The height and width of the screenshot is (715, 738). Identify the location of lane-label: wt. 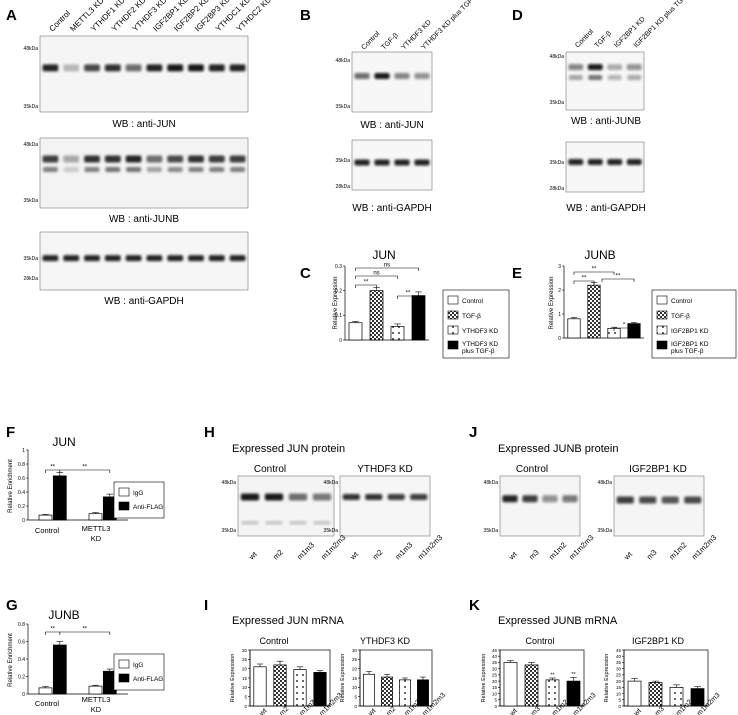
(354, 555).